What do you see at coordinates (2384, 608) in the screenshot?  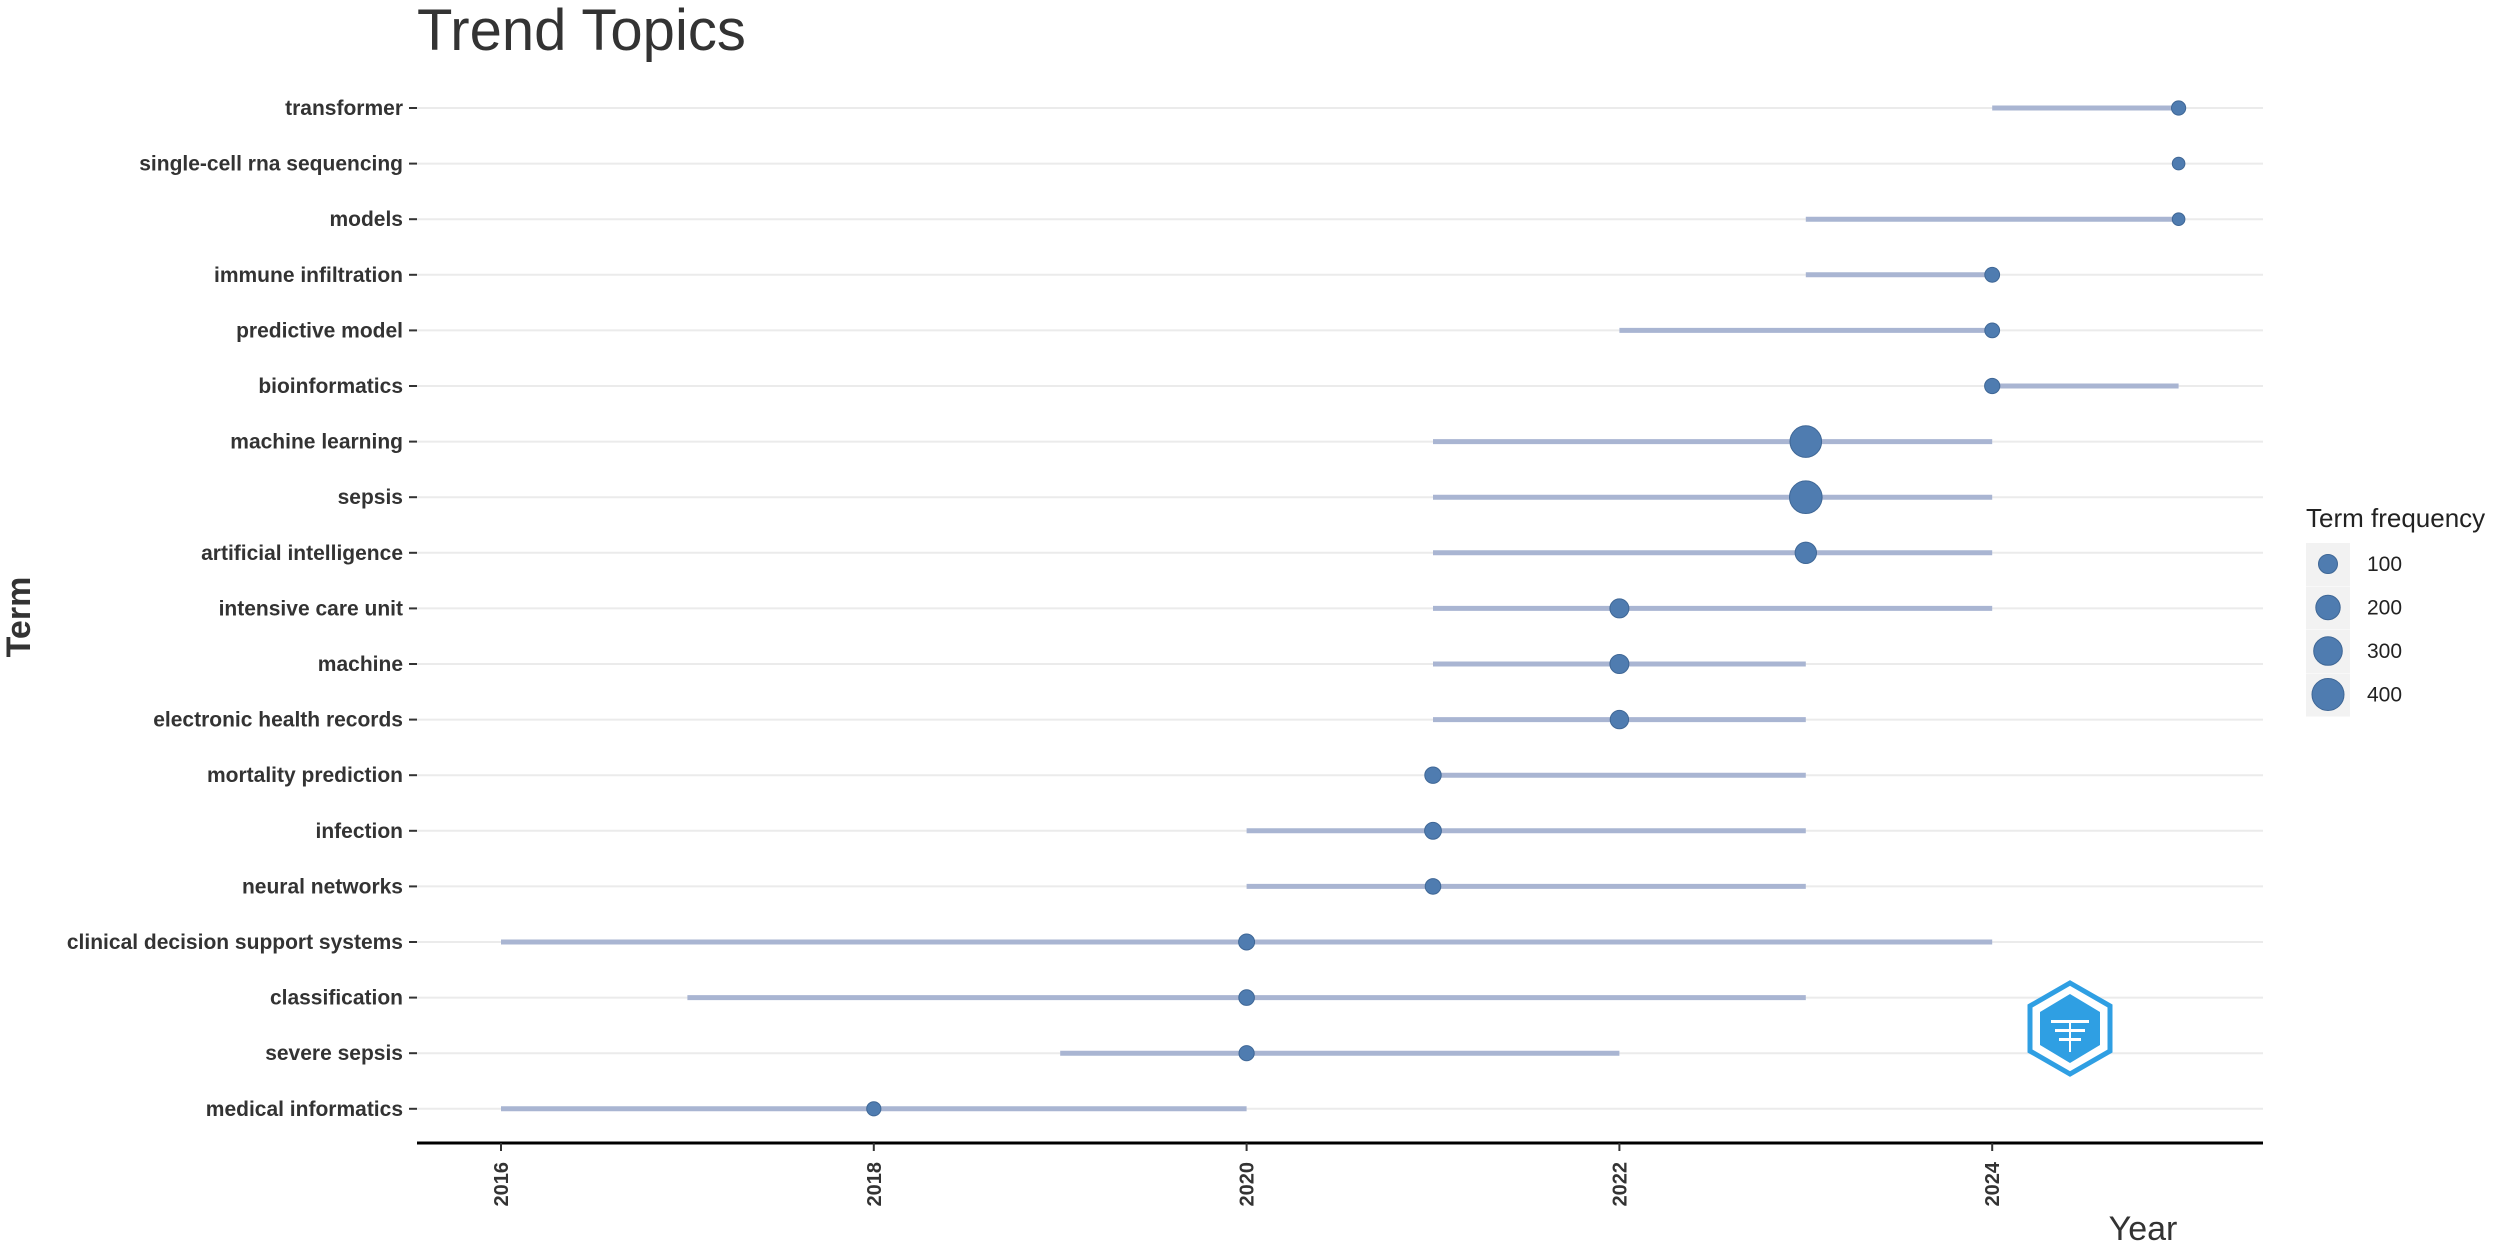 I see `legend-label-1: 200` at bounding box center [2384, 608].